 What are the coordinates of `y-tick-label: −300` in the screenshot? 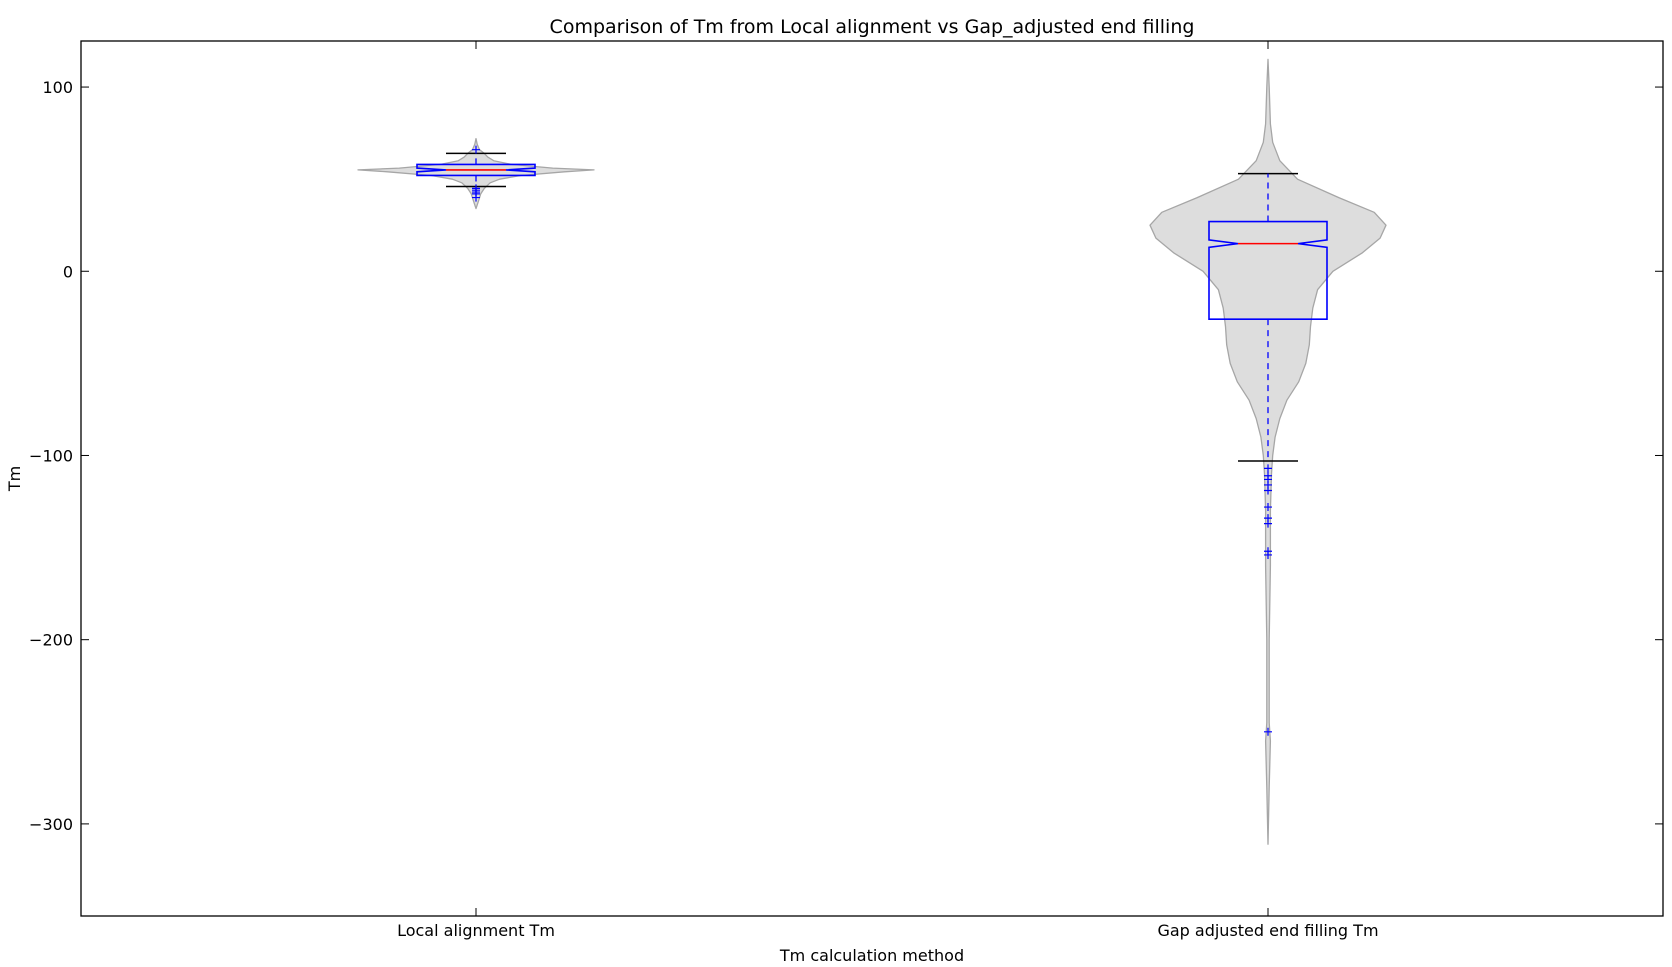 It's located at (51, 824).